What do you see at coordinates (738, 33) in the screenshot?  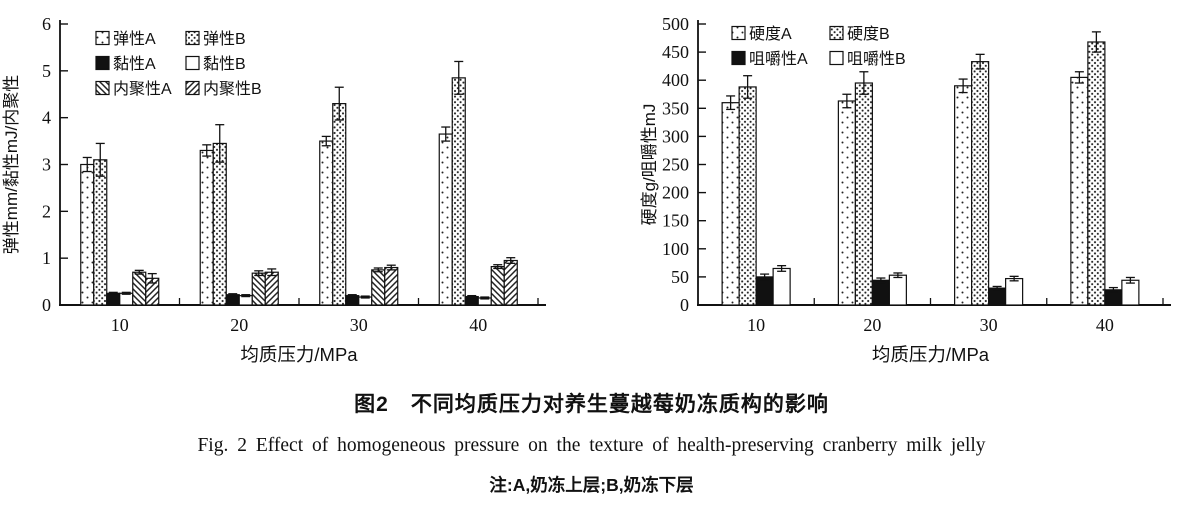 I see `legend-swatch-硬度A` at bounding box center [738, 33].